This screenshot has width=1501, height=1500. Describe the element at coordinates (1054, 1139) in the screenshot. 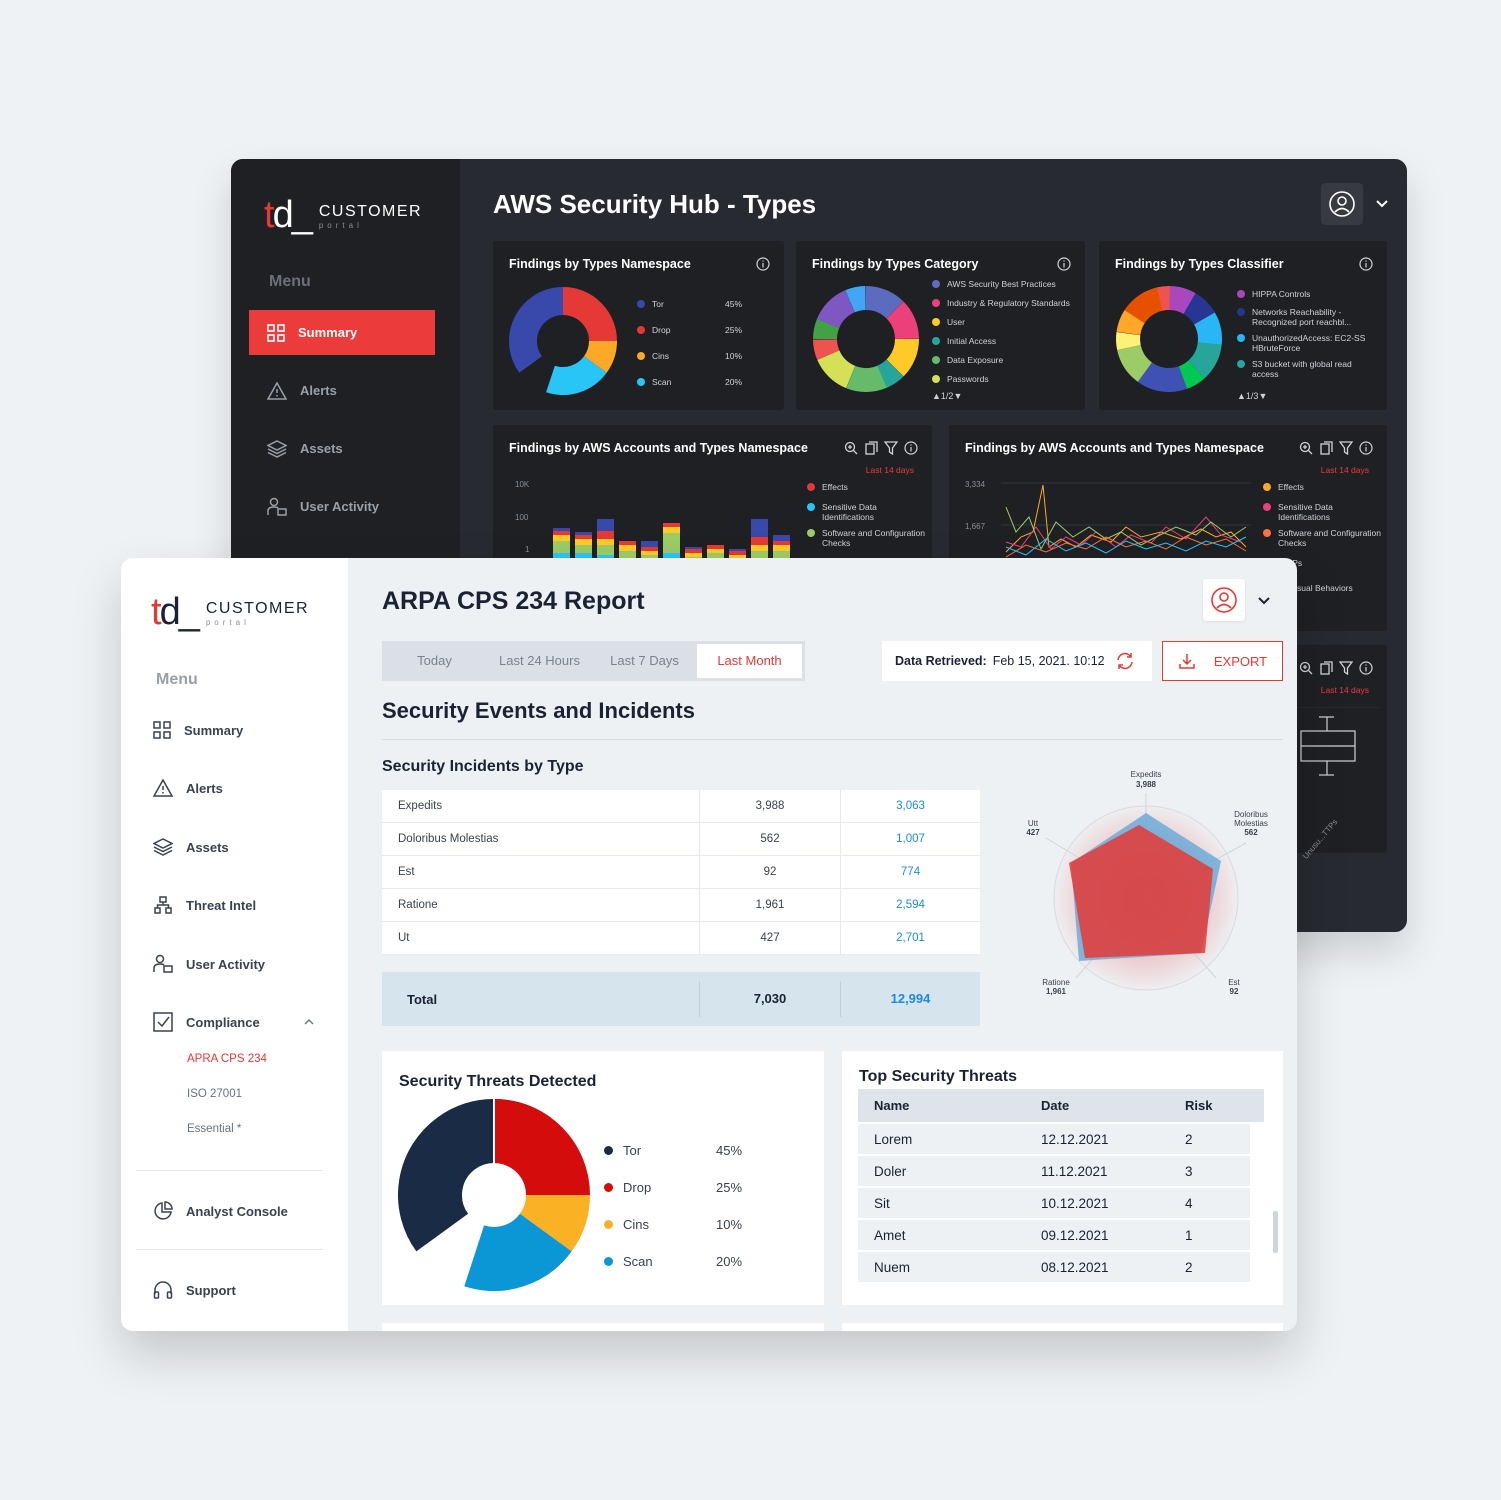

I see `table-row: Lorem 12.12.2021 2` at that location.